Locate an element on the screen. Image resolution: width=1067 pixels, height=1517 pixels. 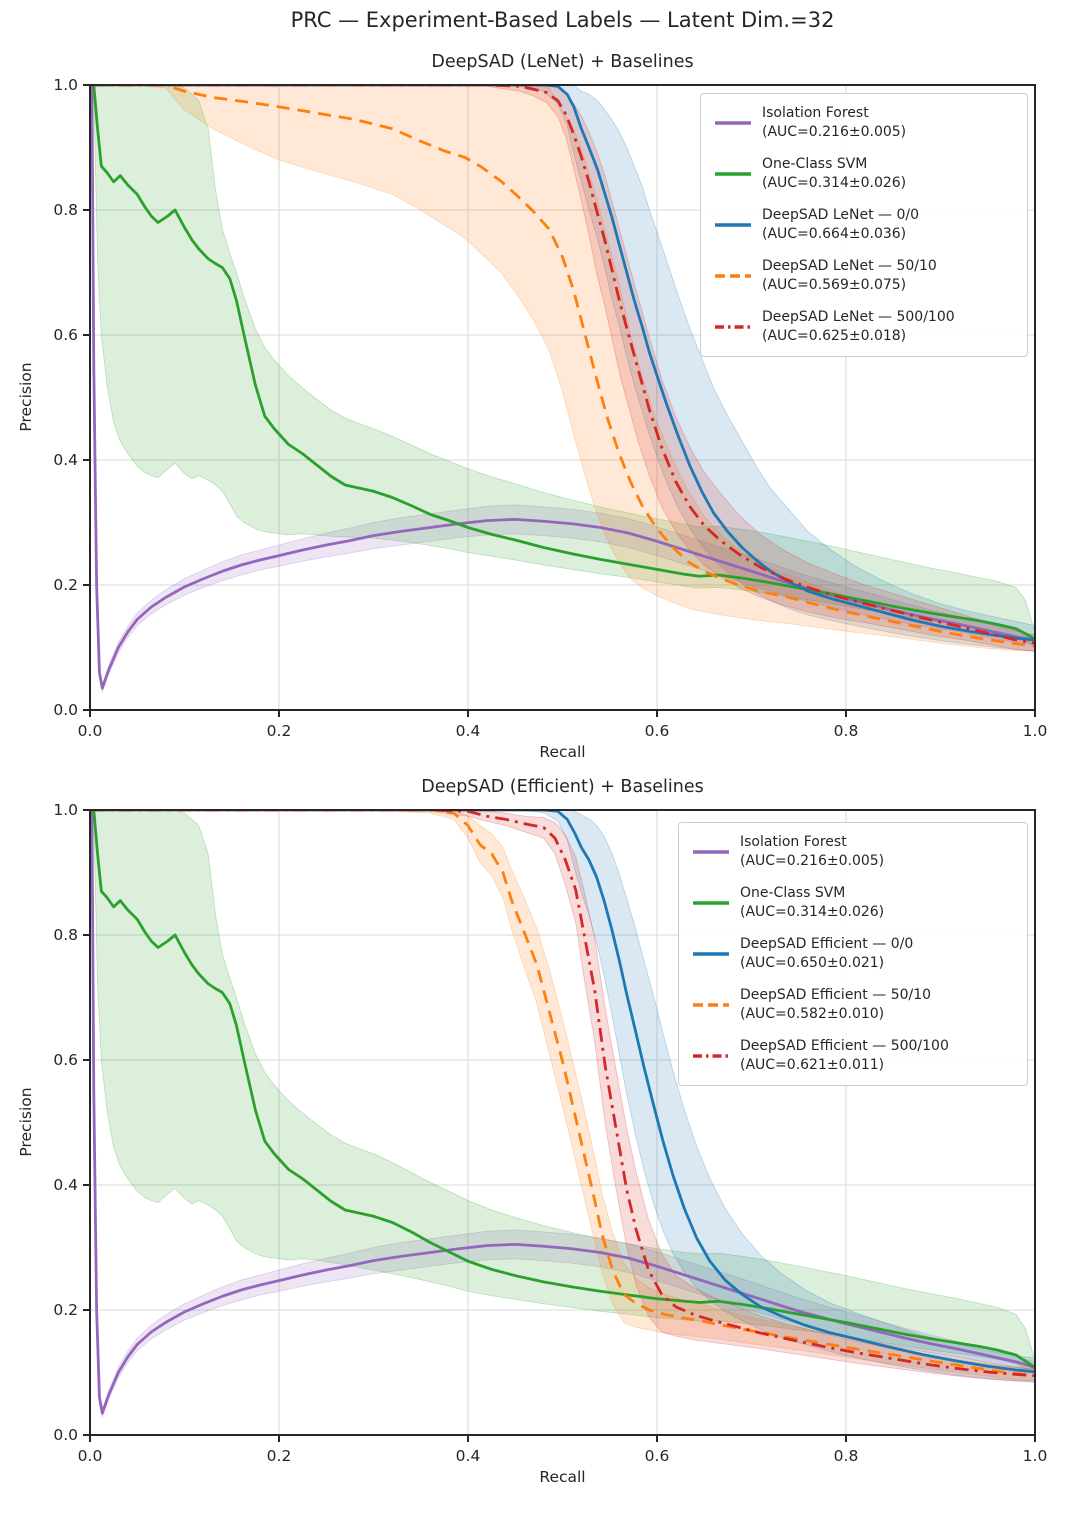
bottom-plot-xlabel: Recall is located at coordinates (562, 1477).